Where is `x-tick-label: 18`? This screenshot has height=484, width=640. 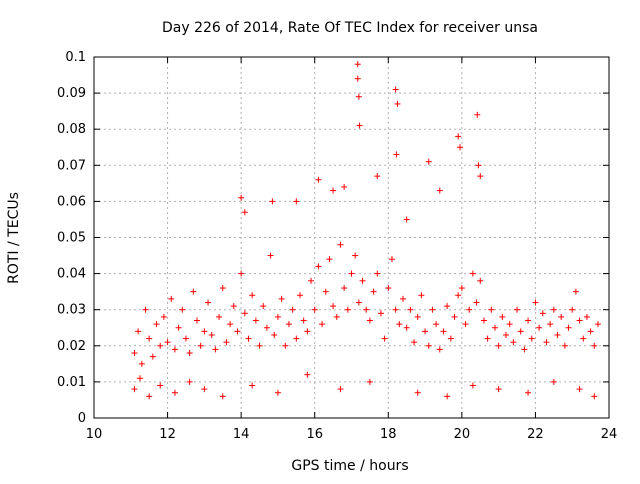
x-tick-label: 18 is located at coordinates (388, 434).